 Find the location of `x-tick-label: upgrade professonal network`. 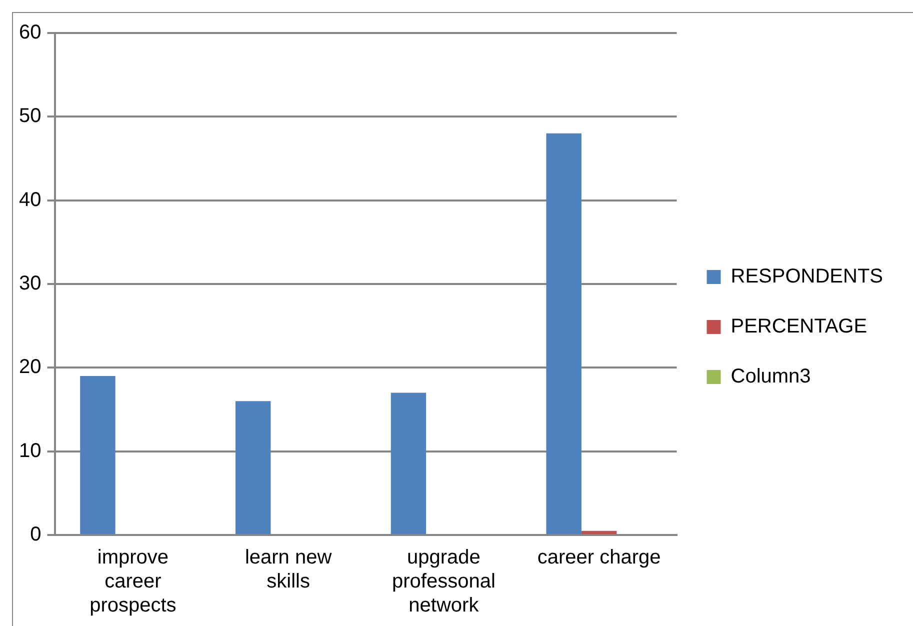

x-tick-label: upgrade professonal network is located at coordinates (444, 581).